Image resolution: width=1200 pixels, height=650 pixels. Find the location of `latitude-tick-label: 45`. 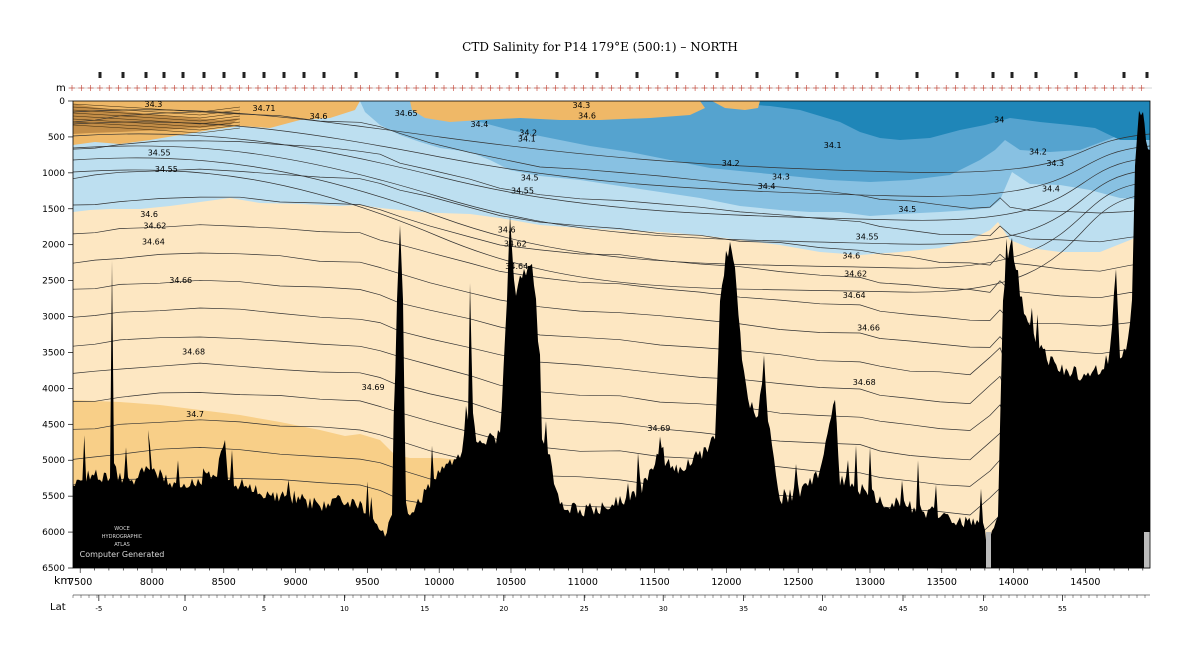

latitude-tick-label: 45 is located at coordinates (903, 609).